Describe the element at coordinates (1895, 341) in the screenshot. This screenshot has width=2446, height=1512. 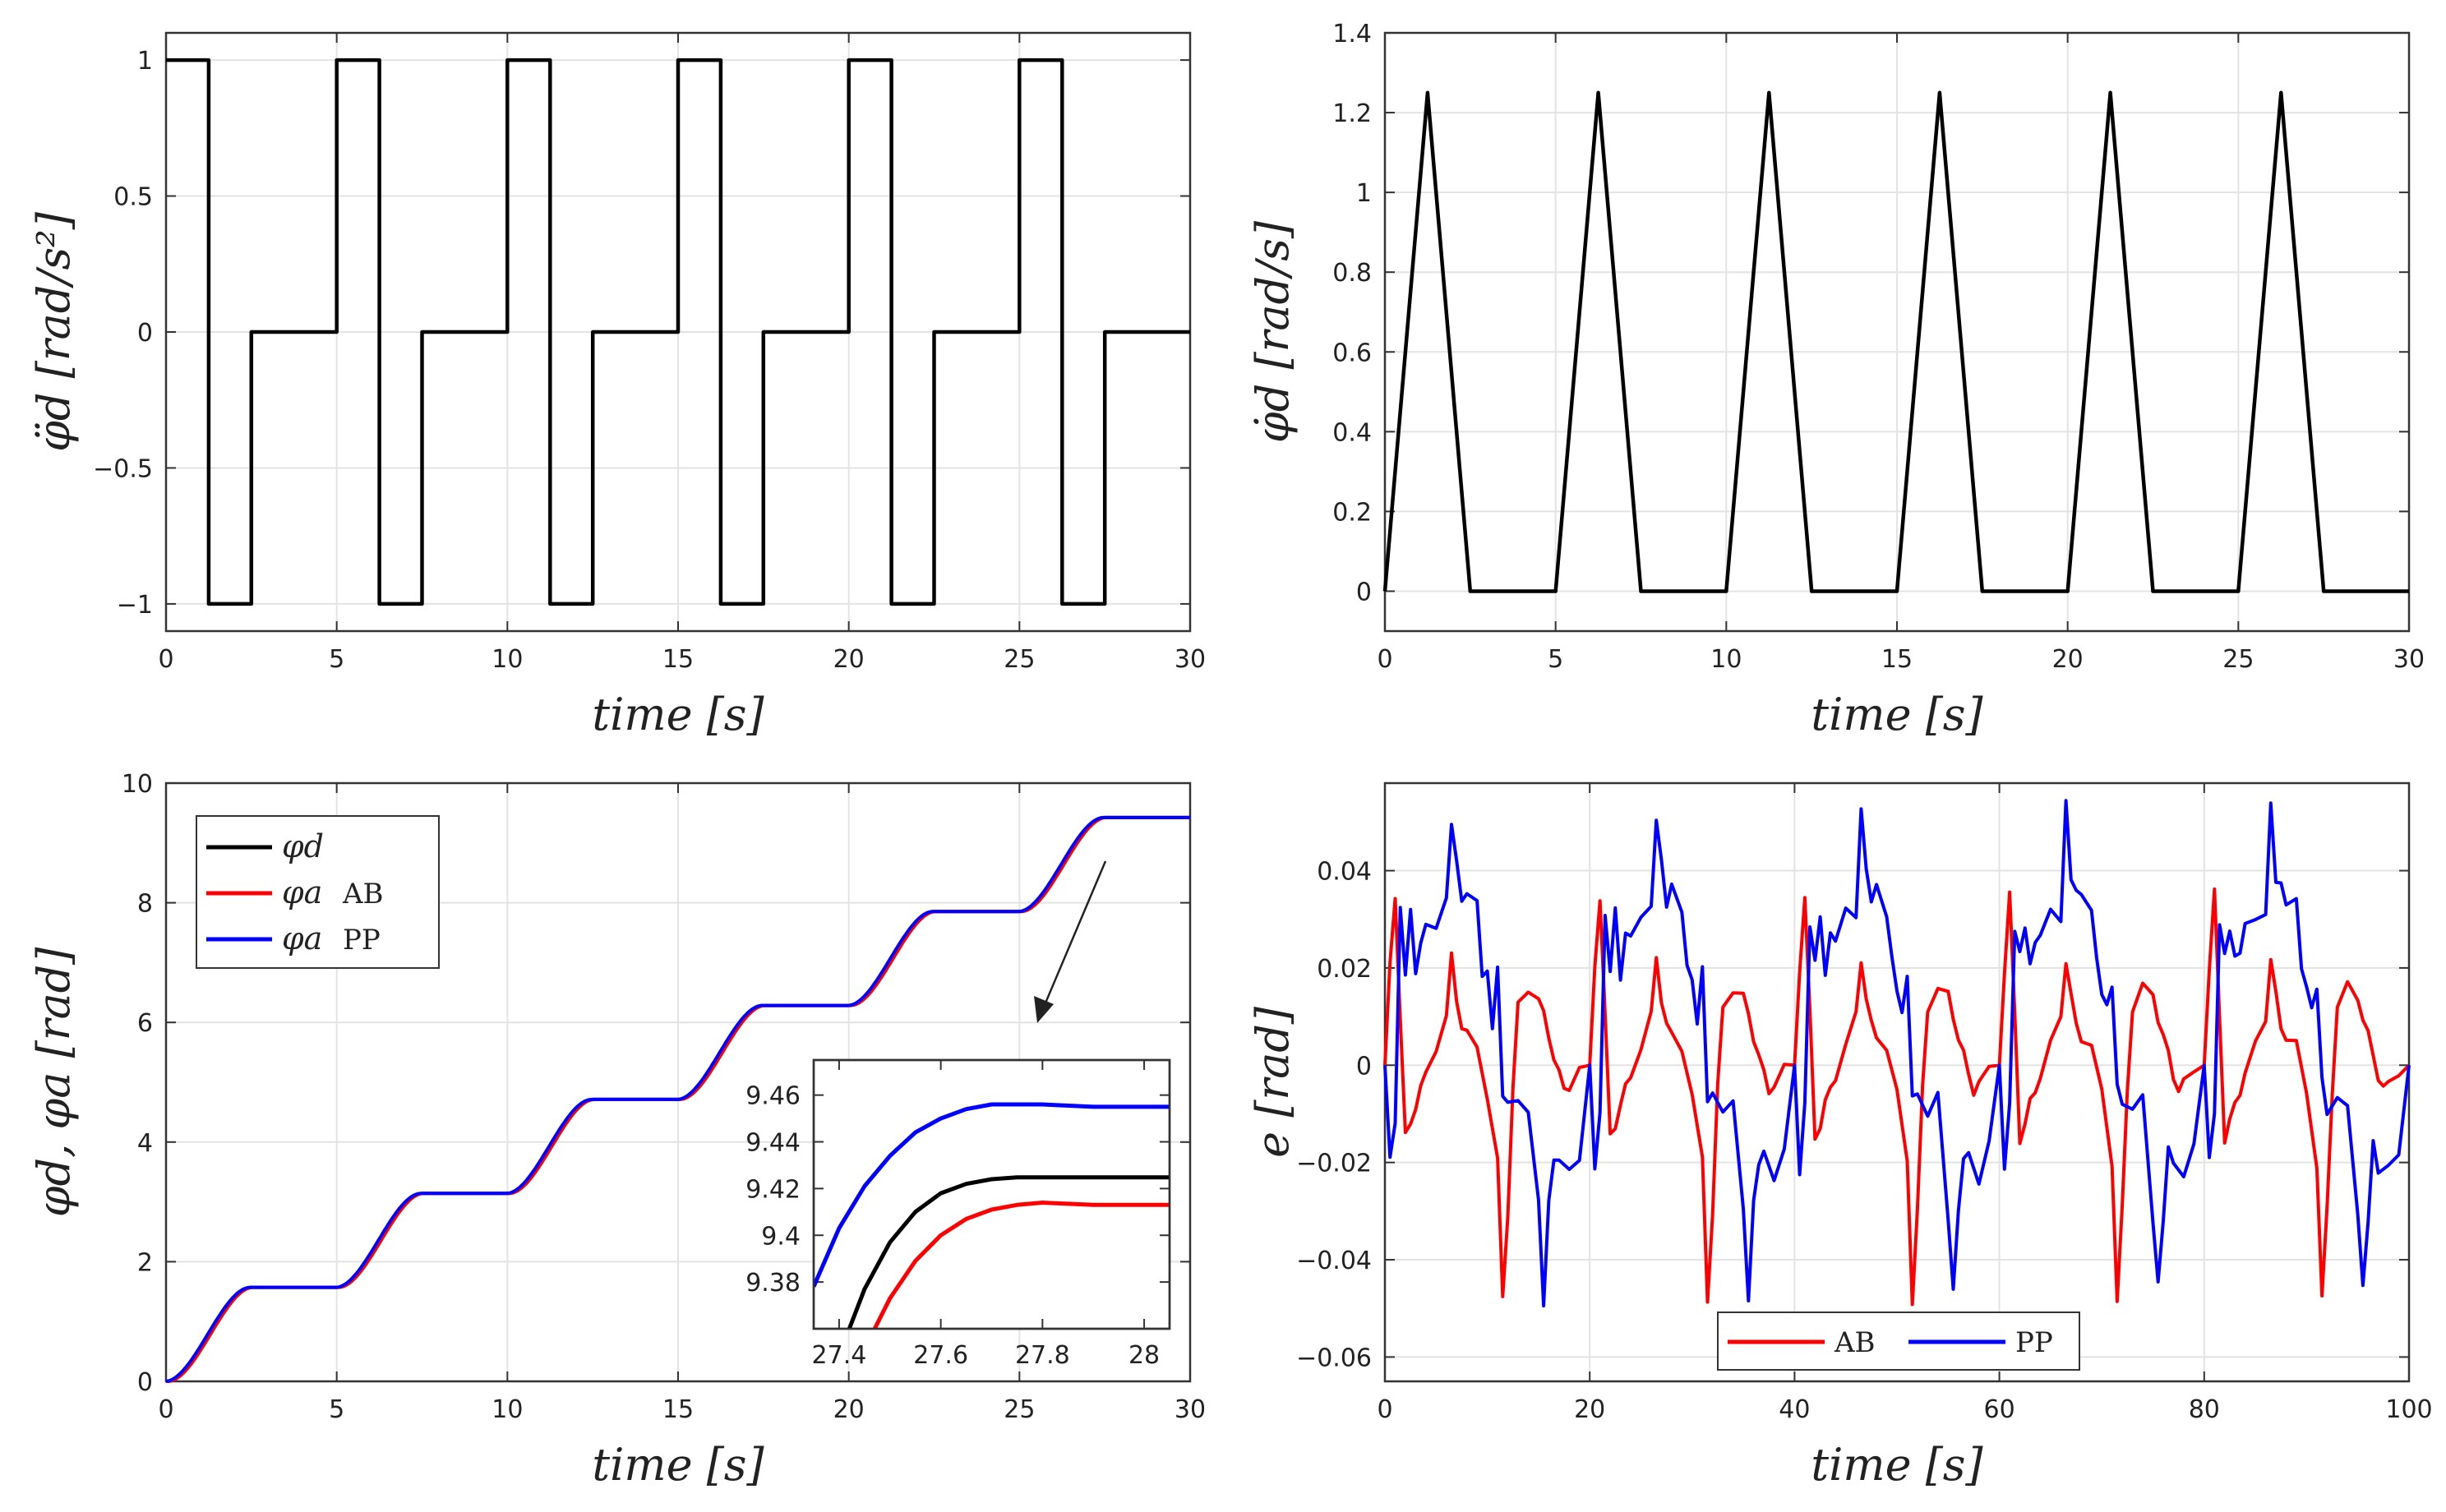
I see `series-line-vel` at that location.